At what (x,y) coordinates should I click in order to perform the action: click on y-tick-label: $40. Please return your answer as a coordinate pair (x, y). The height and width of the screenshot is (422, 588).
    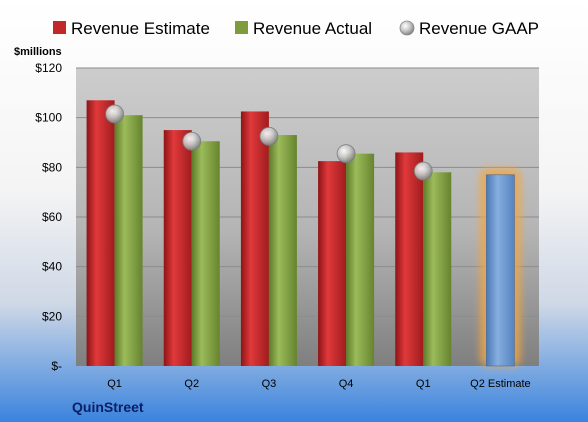
    Looking at the image, I should click on (52, 267).